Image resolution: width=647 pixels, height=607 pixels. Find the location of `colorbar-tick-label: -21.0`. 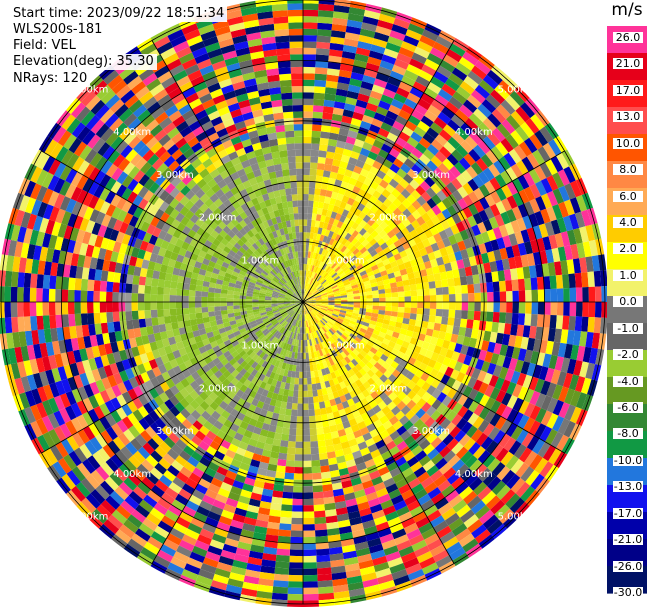

colorbar-tick-label: -21.0 is located at coordinates (628, 540).